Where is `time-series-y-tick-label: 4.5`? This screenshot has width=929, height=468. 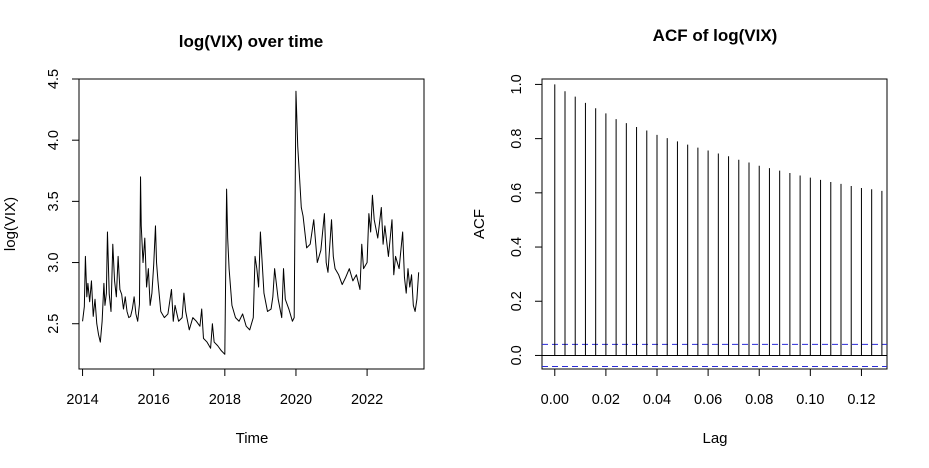
time-series-y-tick-label: 4.5 is located at coordinates (54, 79).